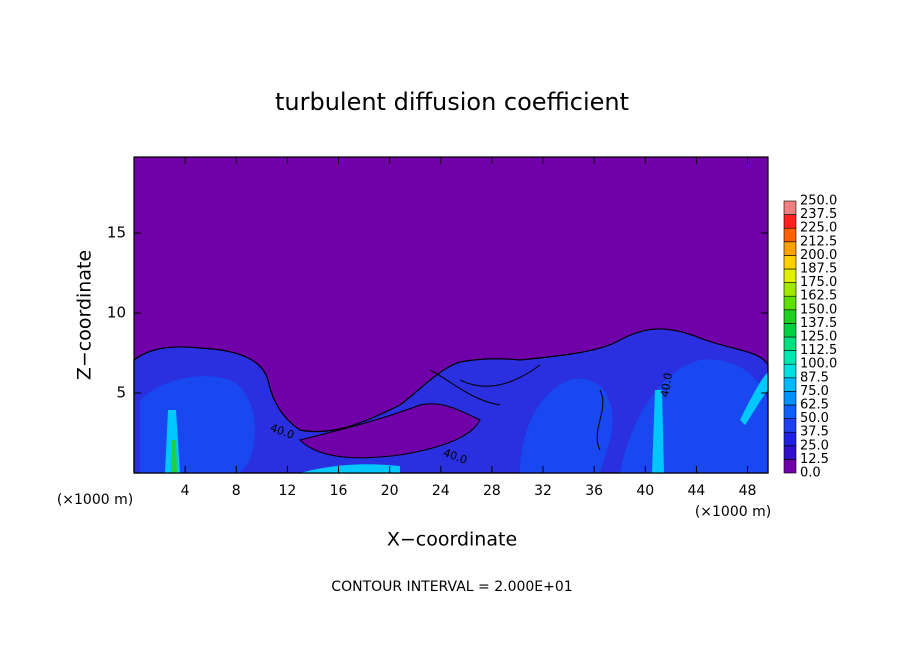 Image resolution: width=904 pixels, height=658 pixels. Describe the element at coordinates (814, 418) in the screenshot. I see `colorbar-label: 50.0` at that location.